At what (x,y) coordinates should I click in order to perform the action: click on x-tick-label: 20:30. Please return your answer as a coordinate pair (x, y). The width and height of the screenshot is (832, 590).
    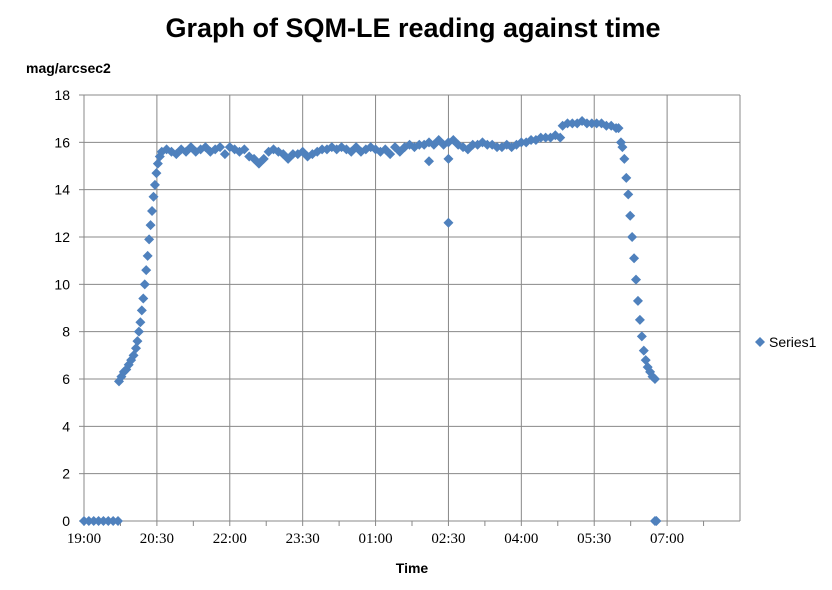
    Looking at the image, I should click on (157, 539).